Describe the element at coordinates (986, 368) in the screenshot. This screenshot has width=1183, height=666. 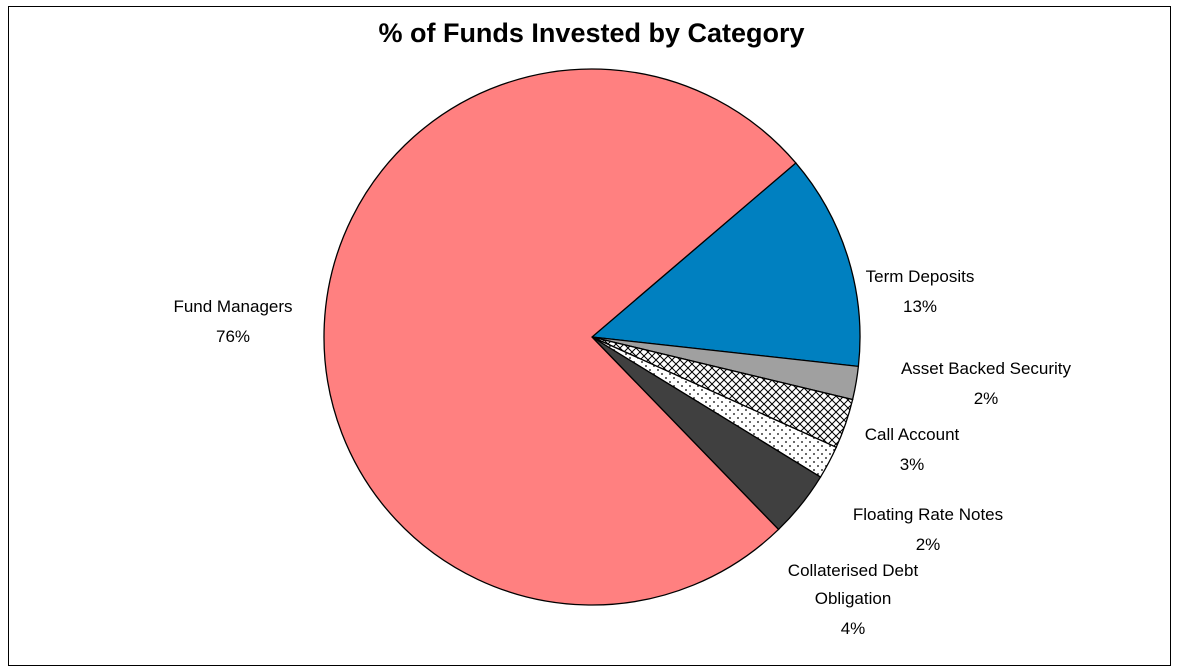
I see `slice-label-asset-backed-security: Asset Backed Security` at that location.